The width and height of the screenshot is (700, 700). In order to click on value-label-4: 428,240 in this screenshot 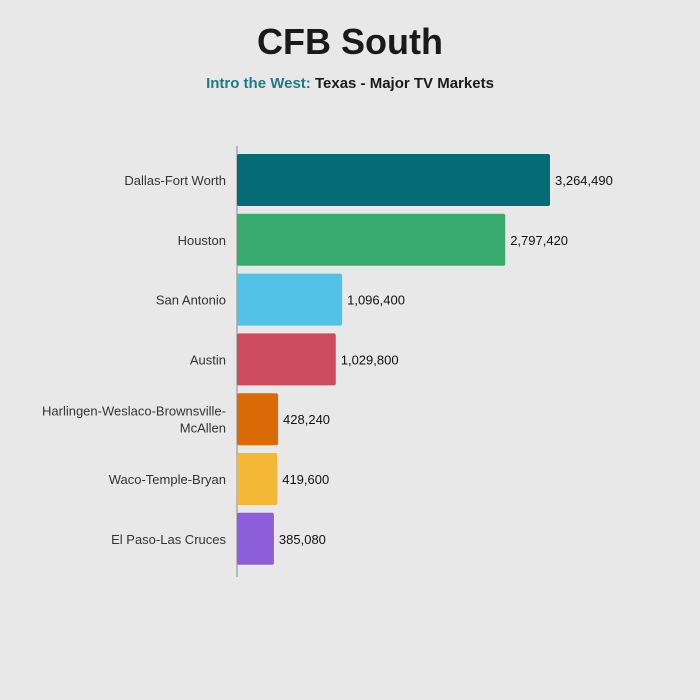, I will do `click(306, 419)`.